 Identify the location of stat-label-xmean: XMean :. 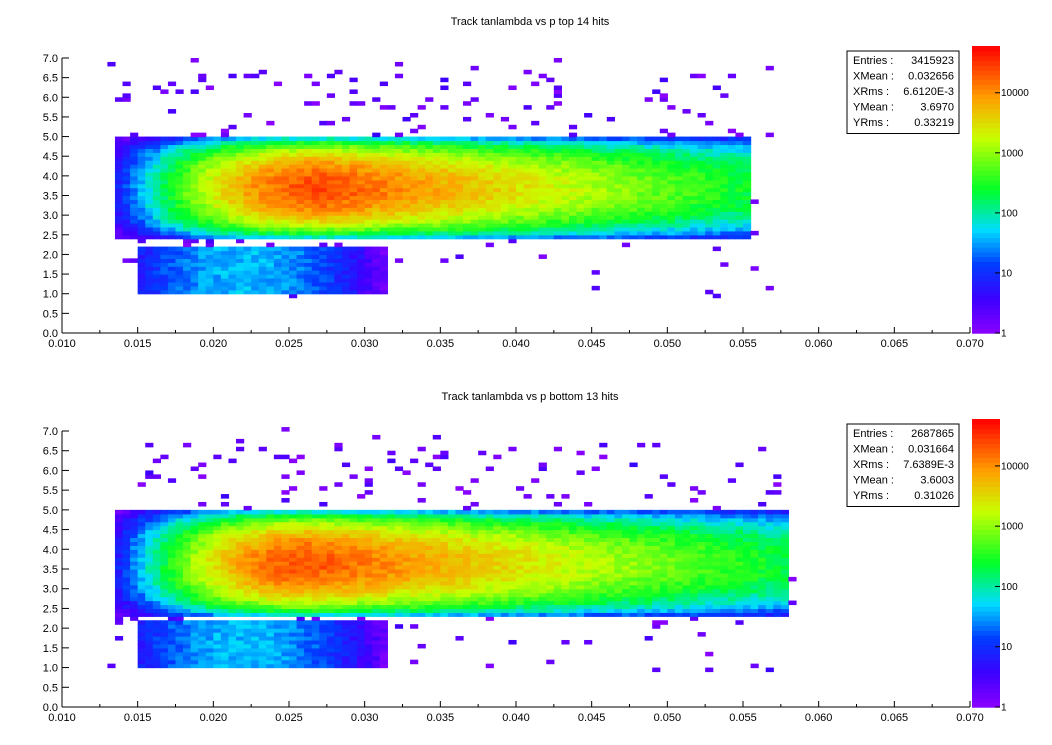
(873, 77).